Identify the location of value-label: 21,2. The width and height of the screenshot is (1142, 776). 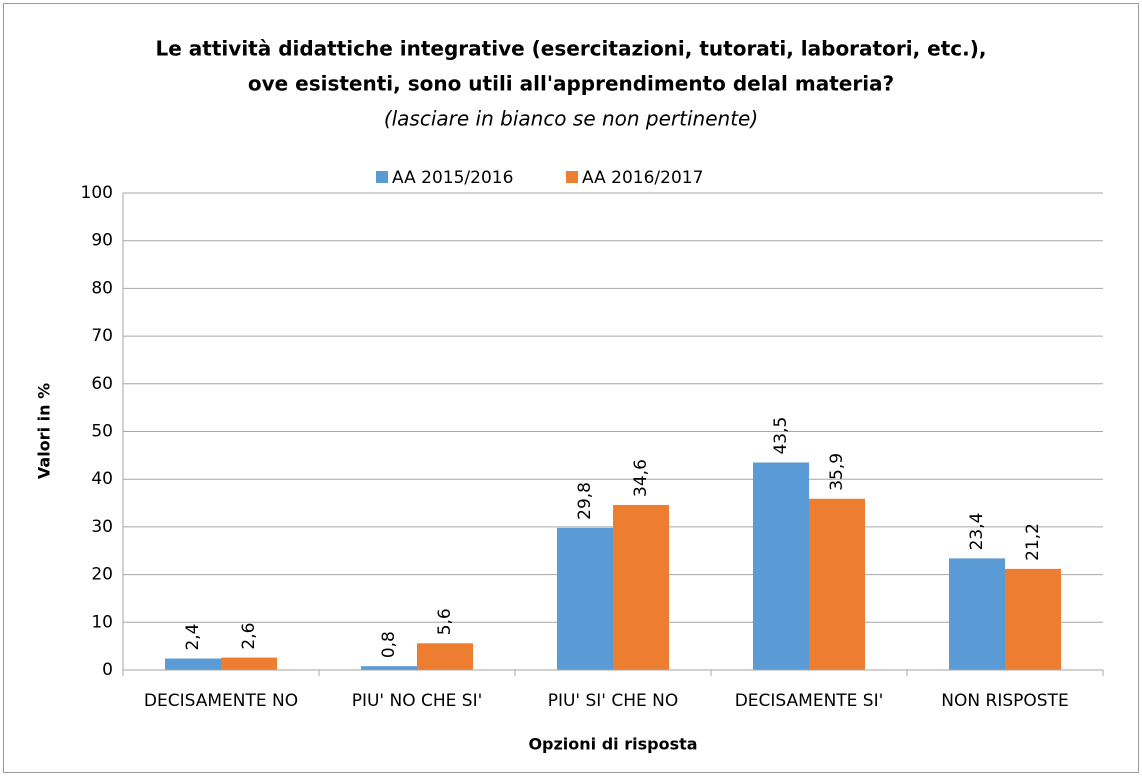
(1033, 542).